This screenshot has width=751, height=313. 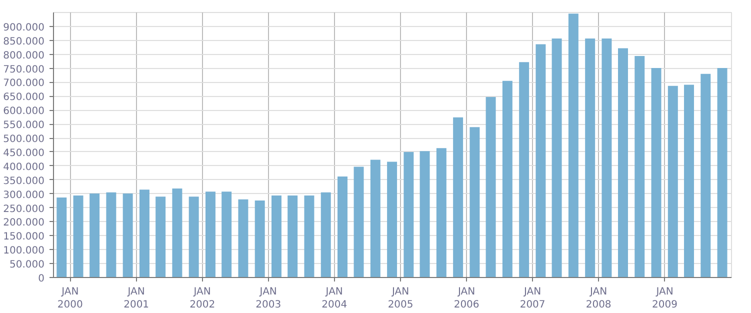 I want to click on x-tick-label: JAN 2005, so click(x=401, y=298).